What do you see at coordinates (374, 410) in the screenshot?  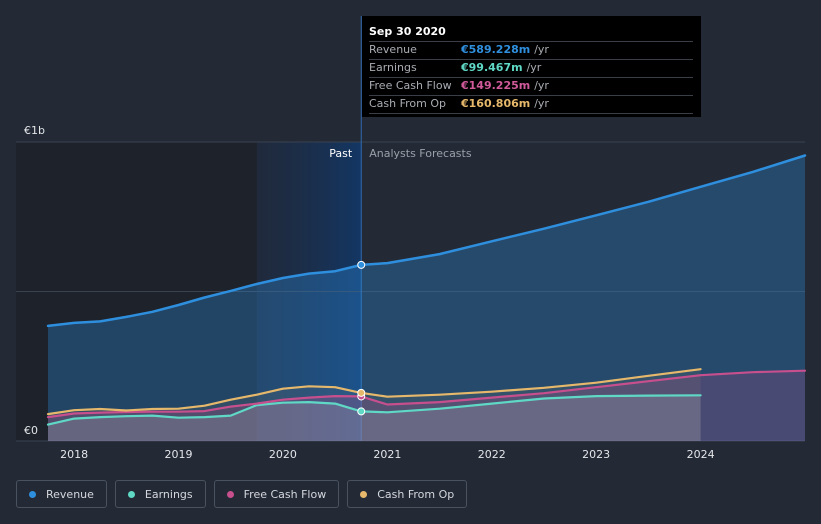 I see `line-earnings` at bounding box center [374, 410].